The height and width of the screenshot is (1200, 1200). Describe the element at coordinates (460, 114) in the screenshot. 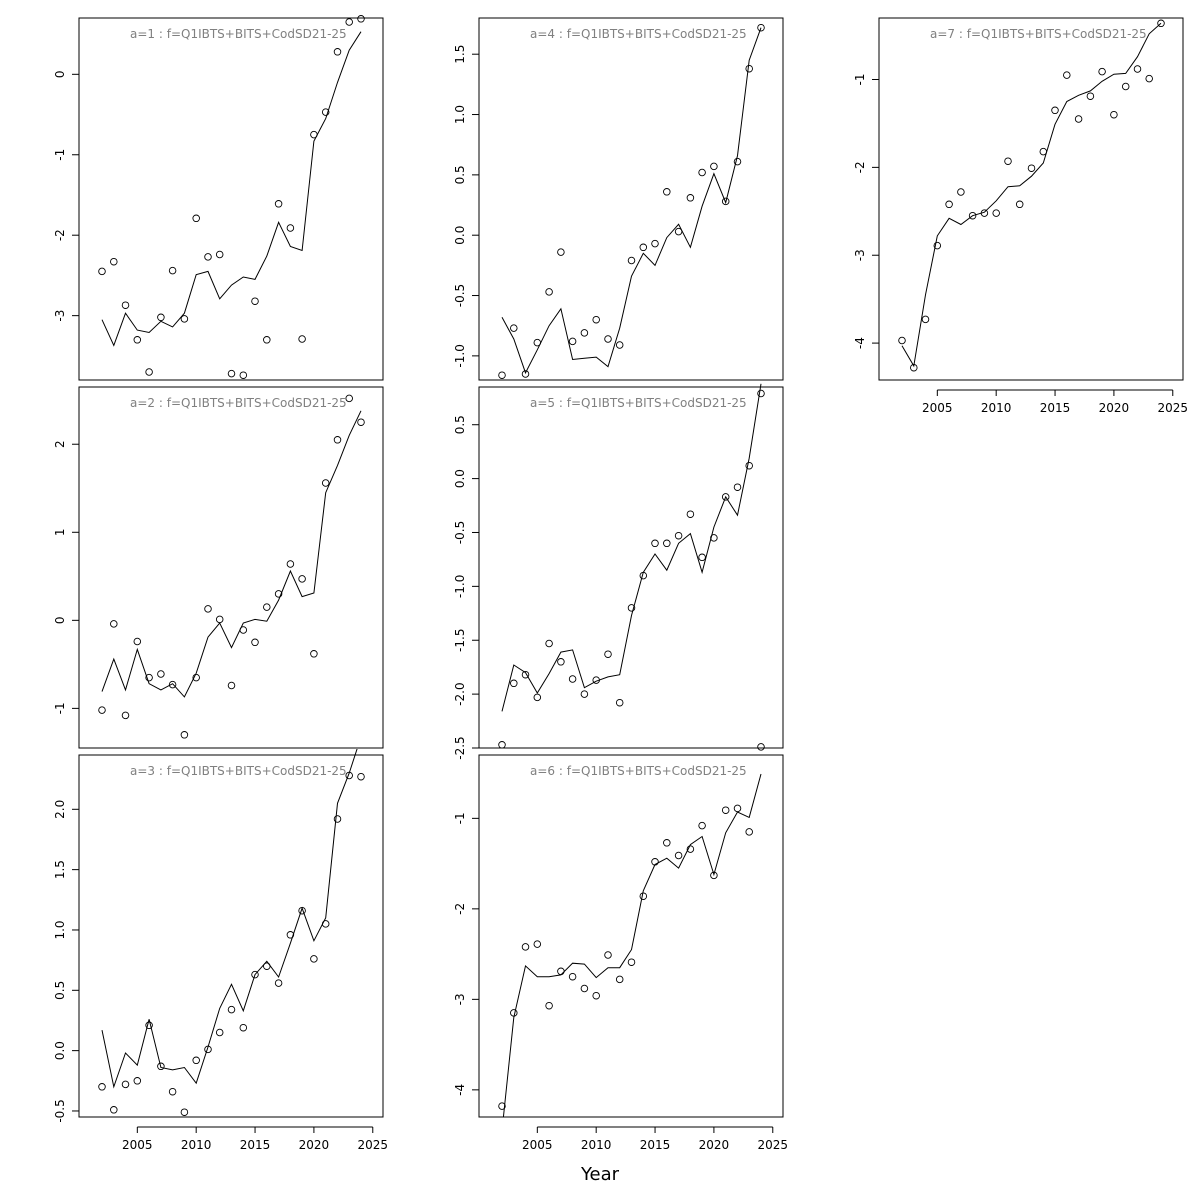

I see `y-tick-label: 1.0` at that location.